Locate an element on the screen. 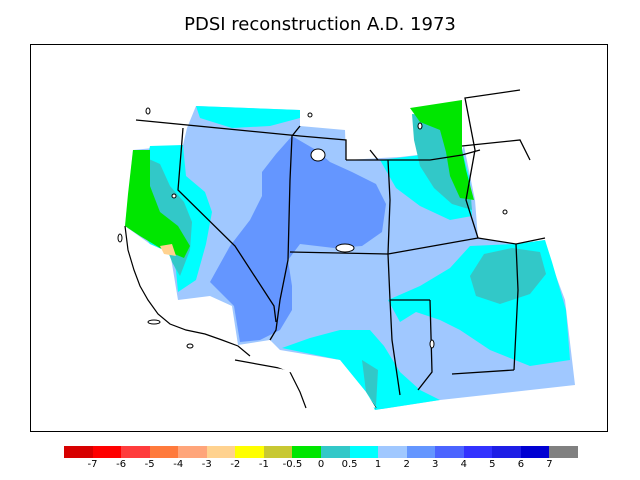 Image resolution: width=640 pixels, height=480 pixels. legend-label: -6 is located at coordinates (121, 464).